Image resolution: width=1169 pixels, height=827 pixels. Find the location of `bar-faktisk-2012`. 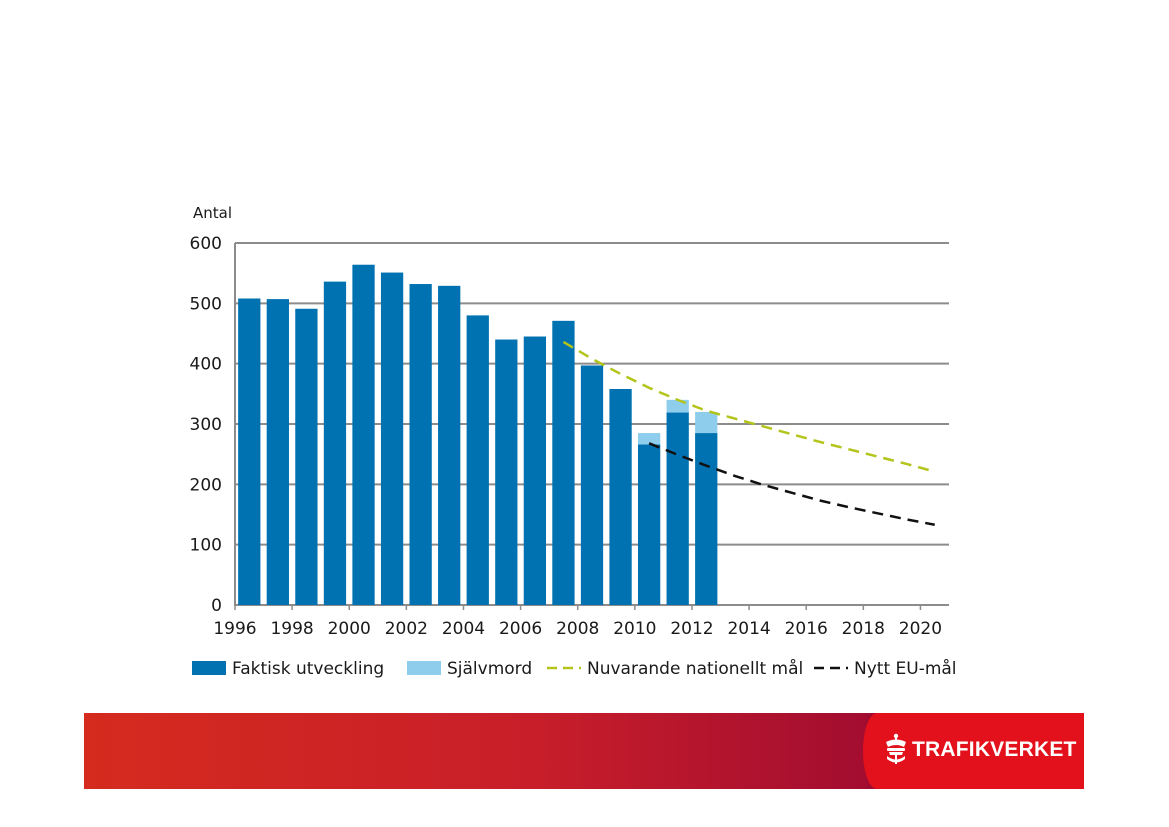

bar-faktisk-2012 is located at coordinates (706, 519).